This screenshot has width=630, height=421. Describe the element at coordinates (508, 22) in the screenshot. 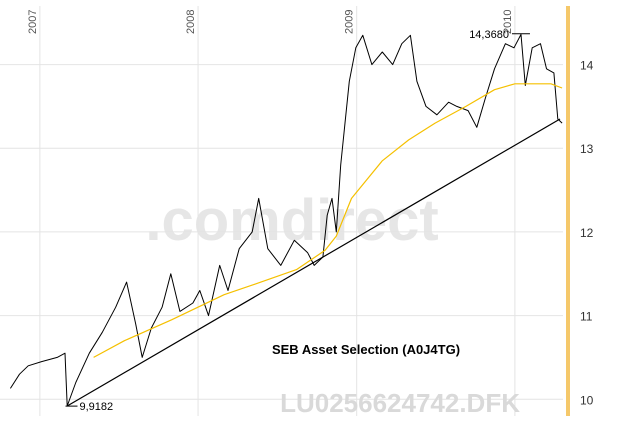

I see `x-tick-label: 2010` at that location.